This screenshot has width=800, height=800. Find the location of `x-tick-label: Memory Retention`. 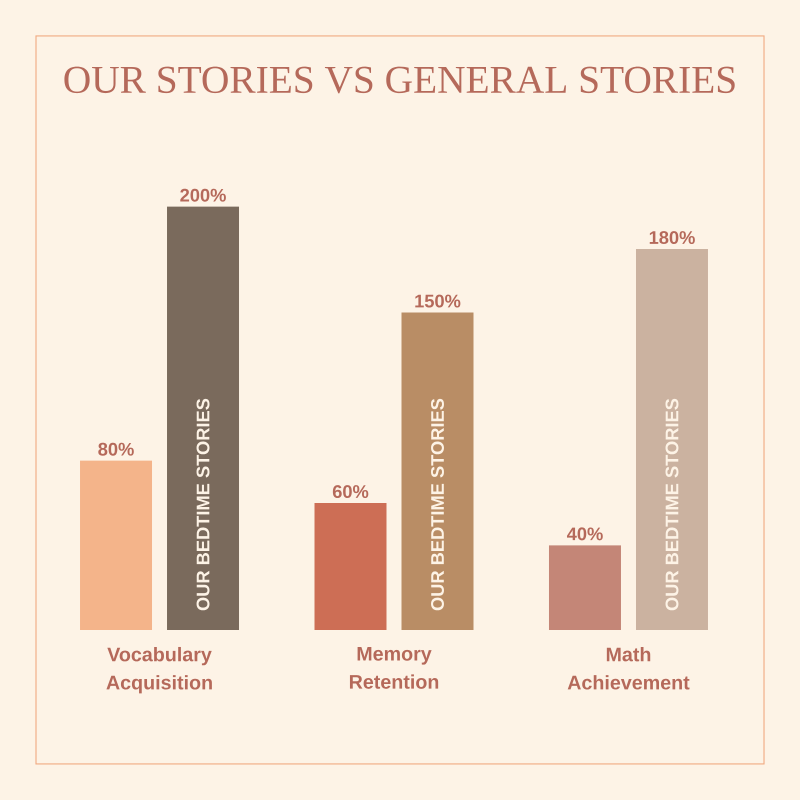

x-tick-label: Memory Retention is located at coordinates (394, 667).